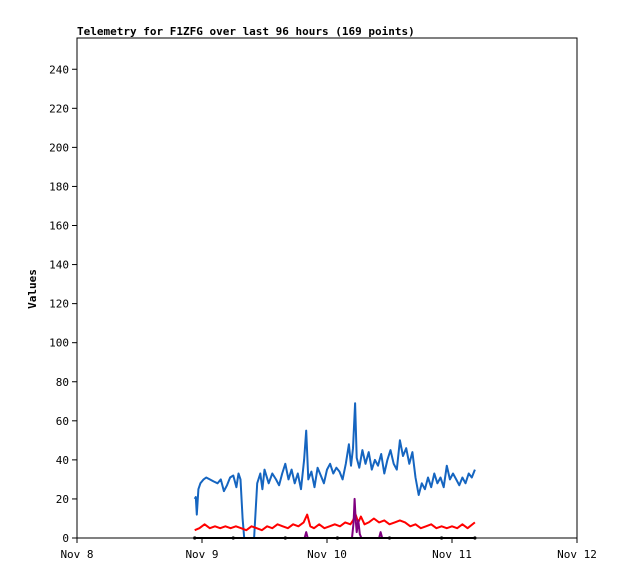 Image resolution: width=618 pixels, height=579 pixels. What do you see at coordinates (59, 108) in the screenshot?
I see `y-tick-label: 220` at bounding box center [59, 108].